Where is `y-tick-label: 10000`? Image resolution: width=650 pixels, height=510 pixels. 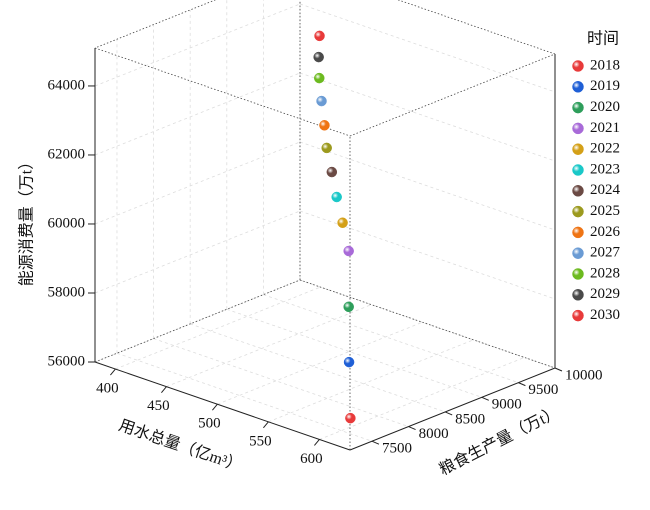 y-tick-label: 10000 is located at coordinates (584, 375).